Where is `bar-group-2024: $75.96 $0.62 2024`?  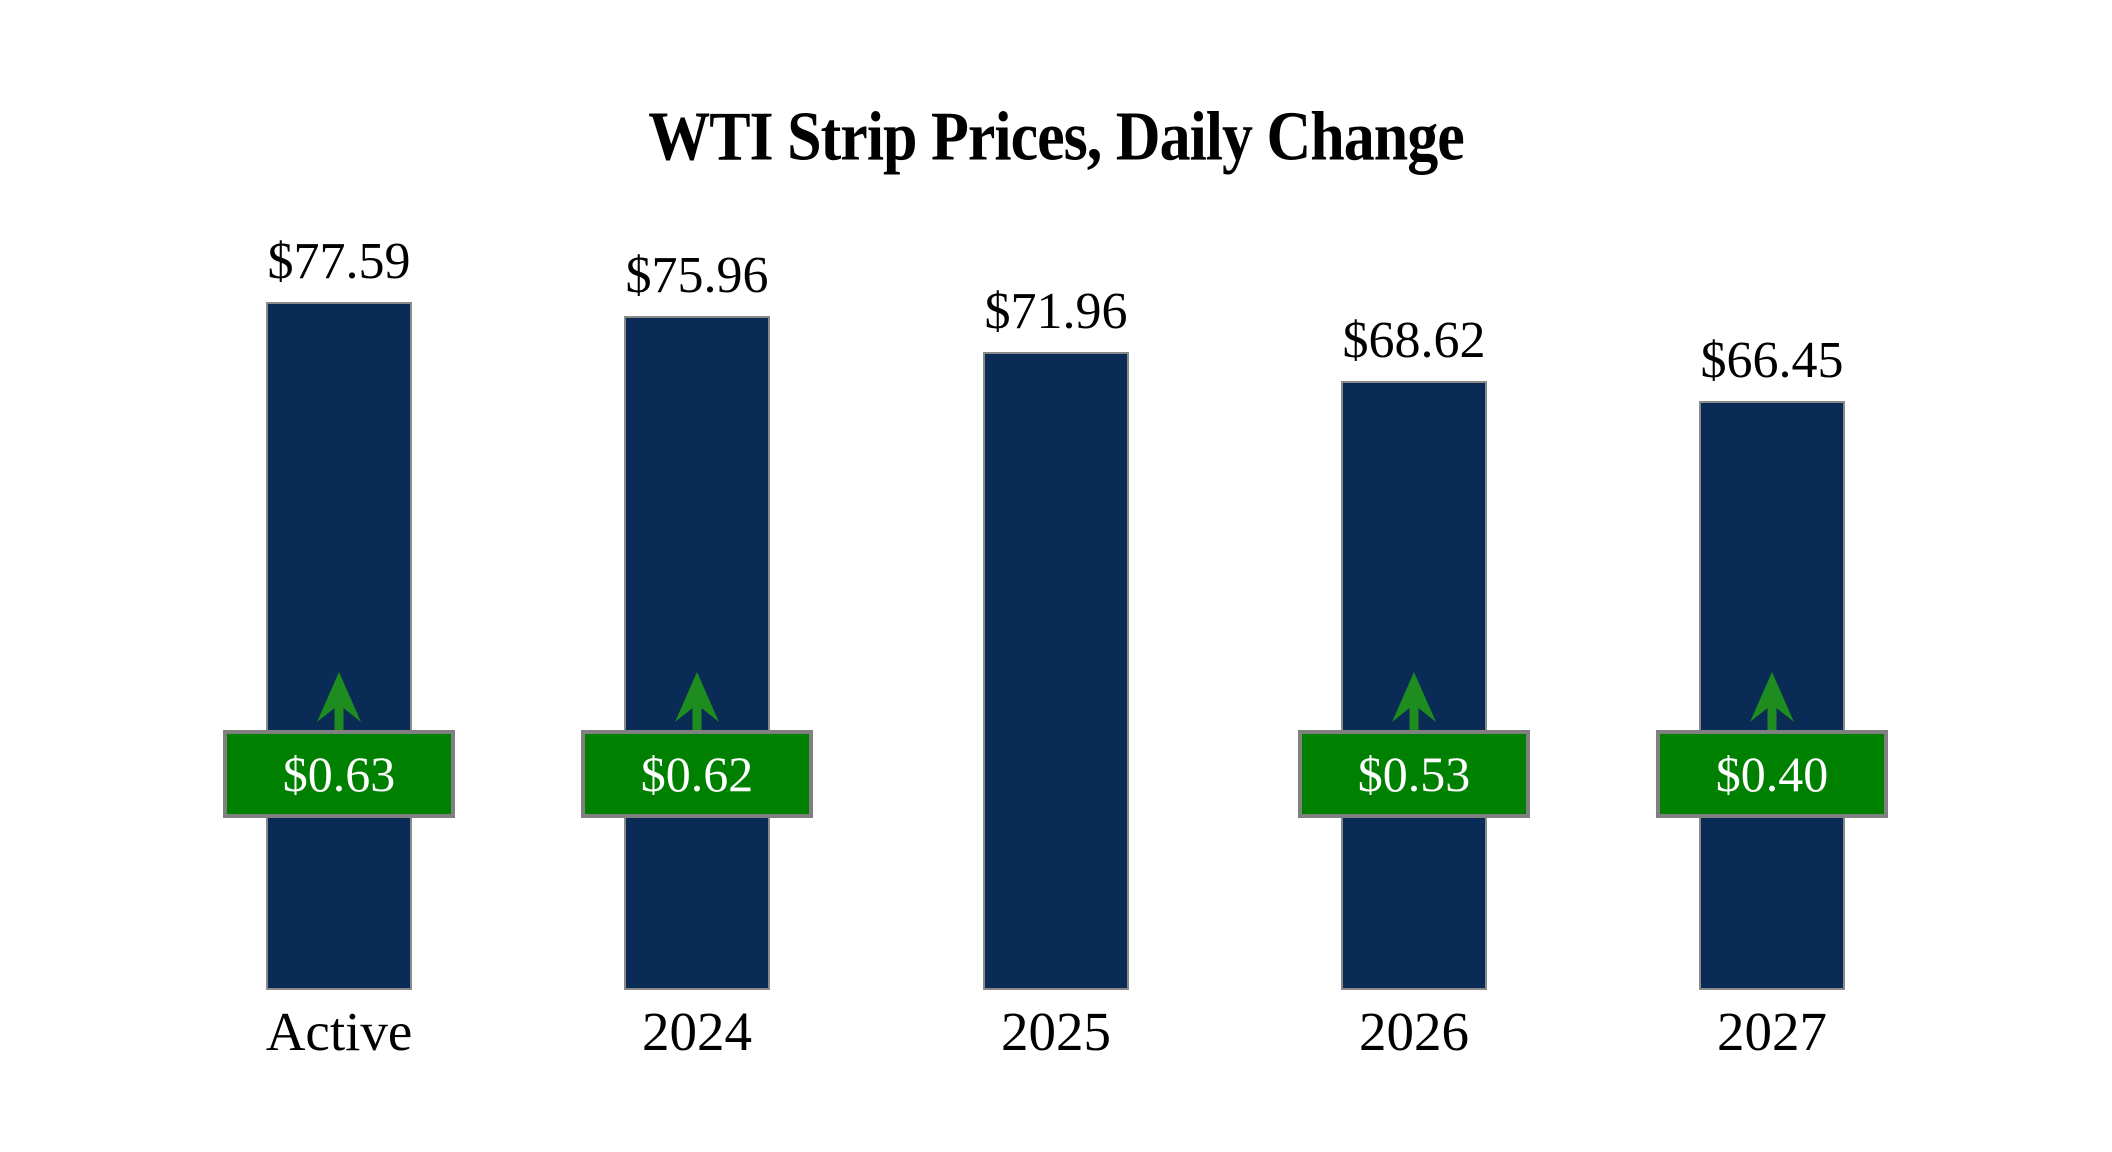
bar-group-2024: $75.96 $0.62 2024 is located at coordinates (697, 654).